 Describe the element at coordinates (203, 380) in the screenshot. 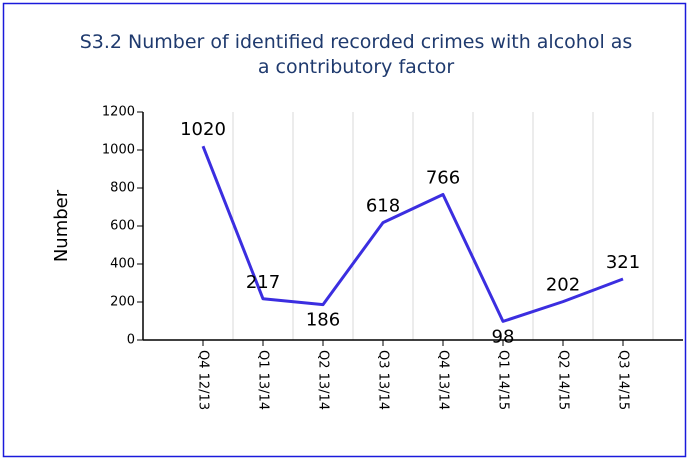

I see `x-tick-label: Q4 12/13` at that location.